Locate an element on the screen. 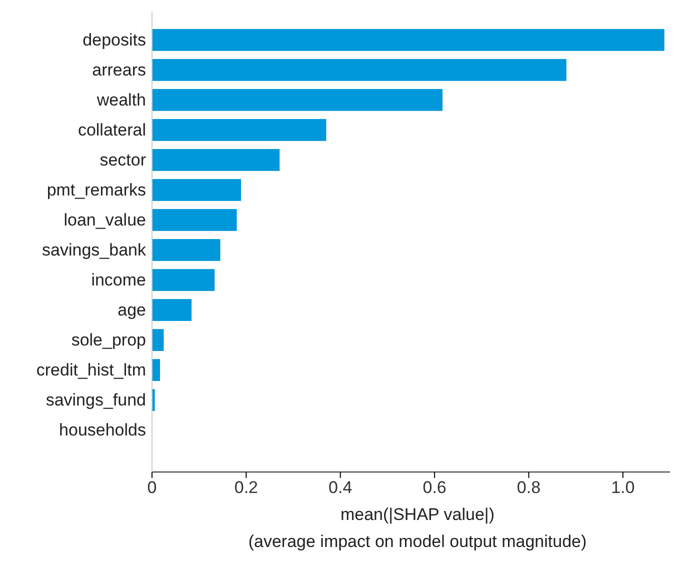 The width and height of the screenshot is (683, 562). x-tick-label: 0.6 is located at coordinates (434, 488).